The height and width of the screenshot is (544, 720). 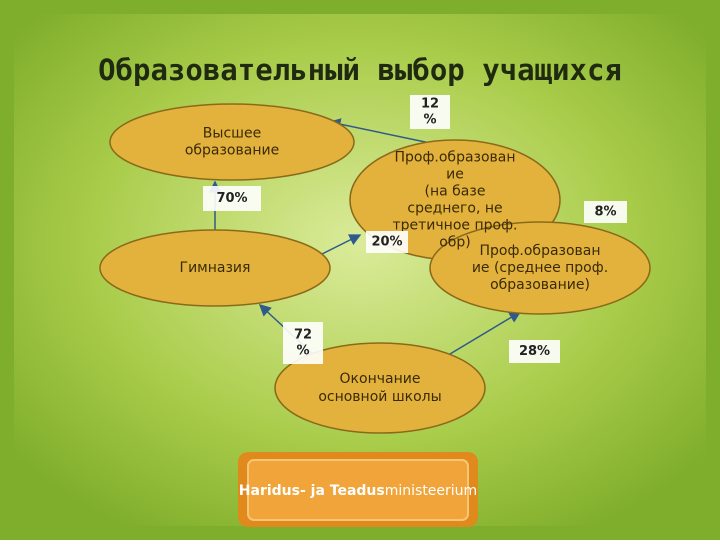 I want to click on node-label: третичное проф., so click(x=455, y=226).